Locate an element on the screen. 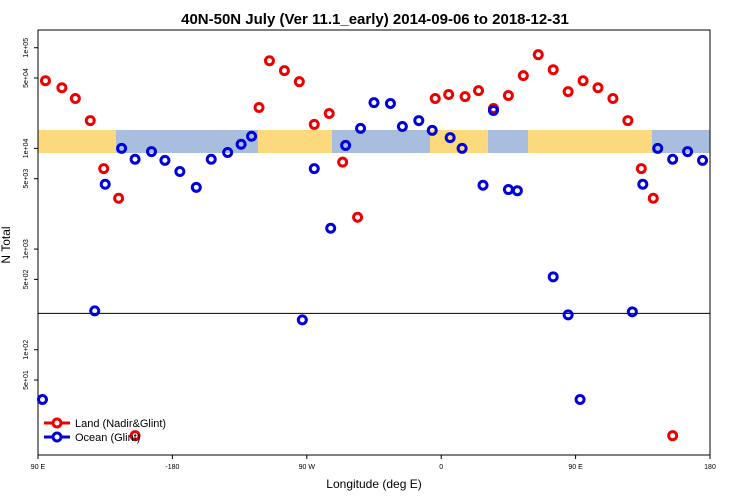 The image size is (750, 500). y-tick-label: 1e+03 is located at coordinates (26, 249).